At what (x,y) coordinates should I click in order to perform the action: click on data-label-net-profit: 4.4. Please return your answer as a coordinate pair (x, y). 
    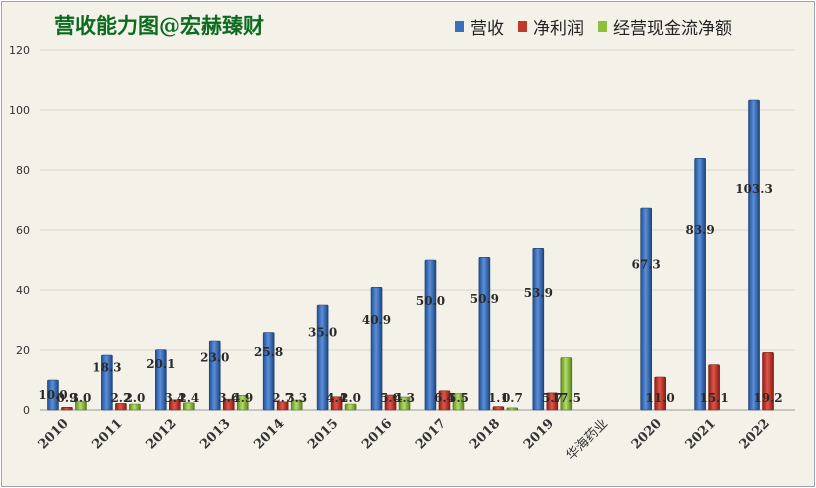
    Looking at the image, I should click on (336, 398).